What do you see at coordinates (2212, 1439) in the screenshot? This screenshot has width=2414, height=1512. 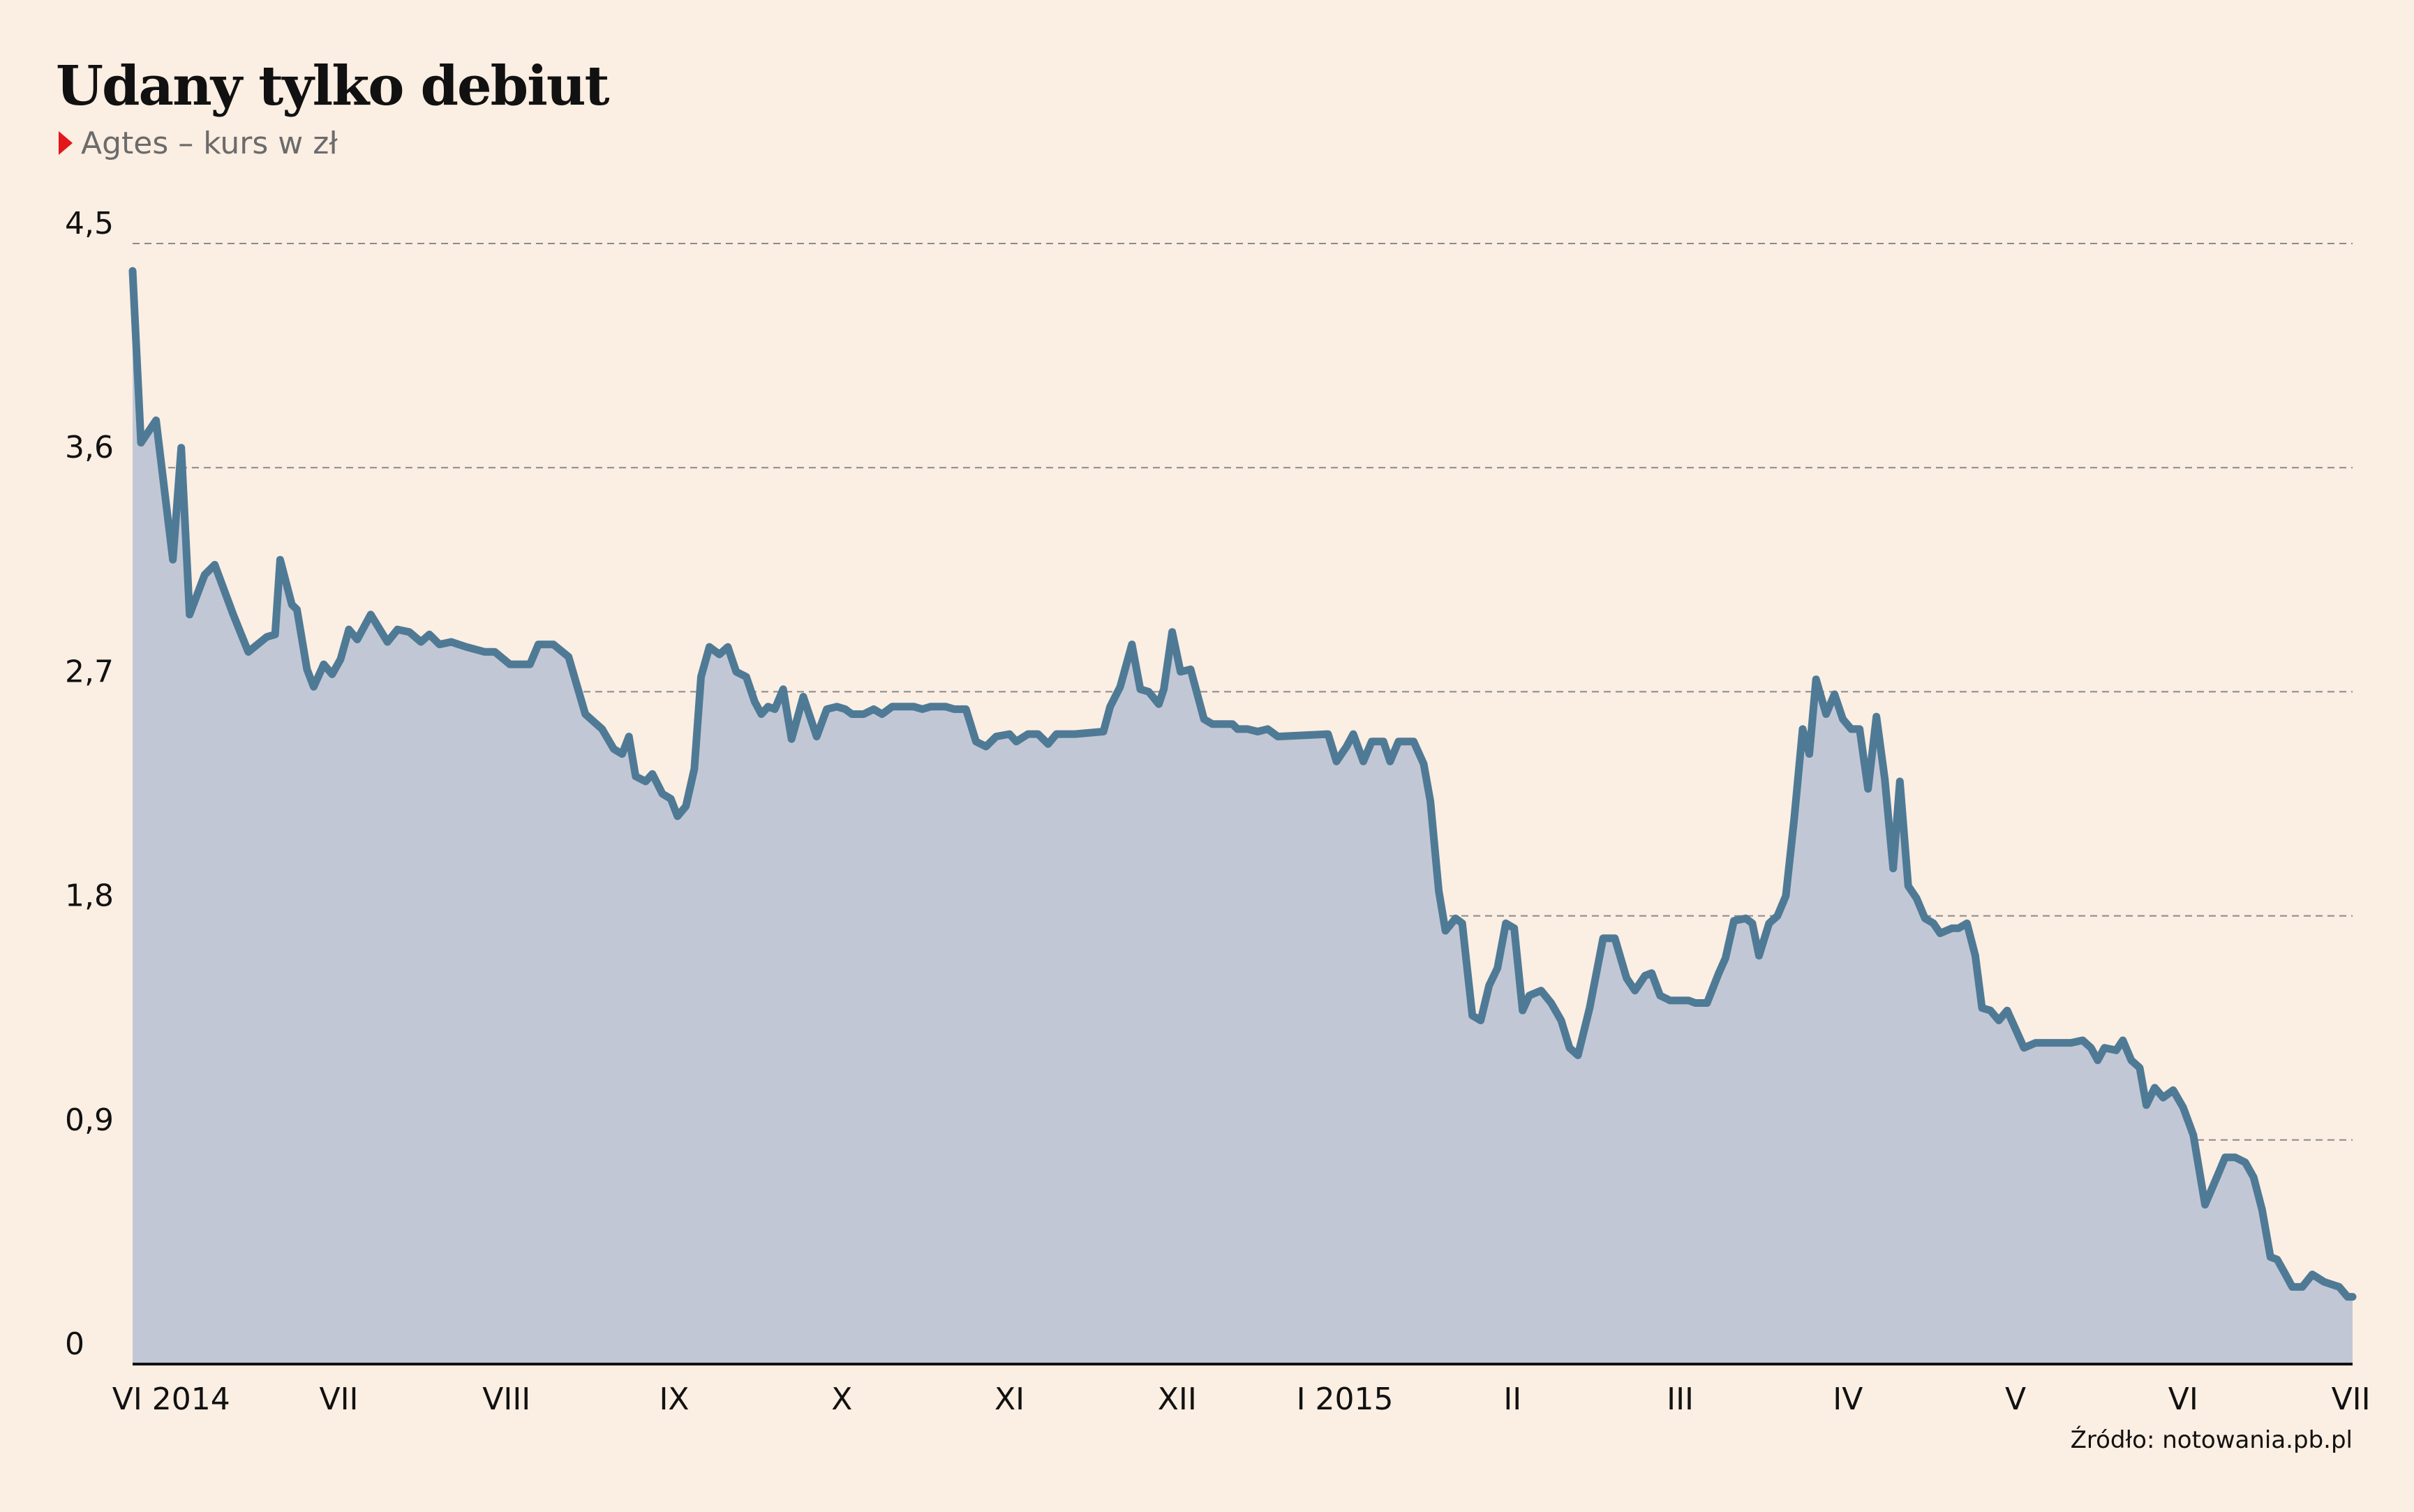 I see `source-note: Źródło: notowania.pb.pl` at bounding box center [2212, 1439].